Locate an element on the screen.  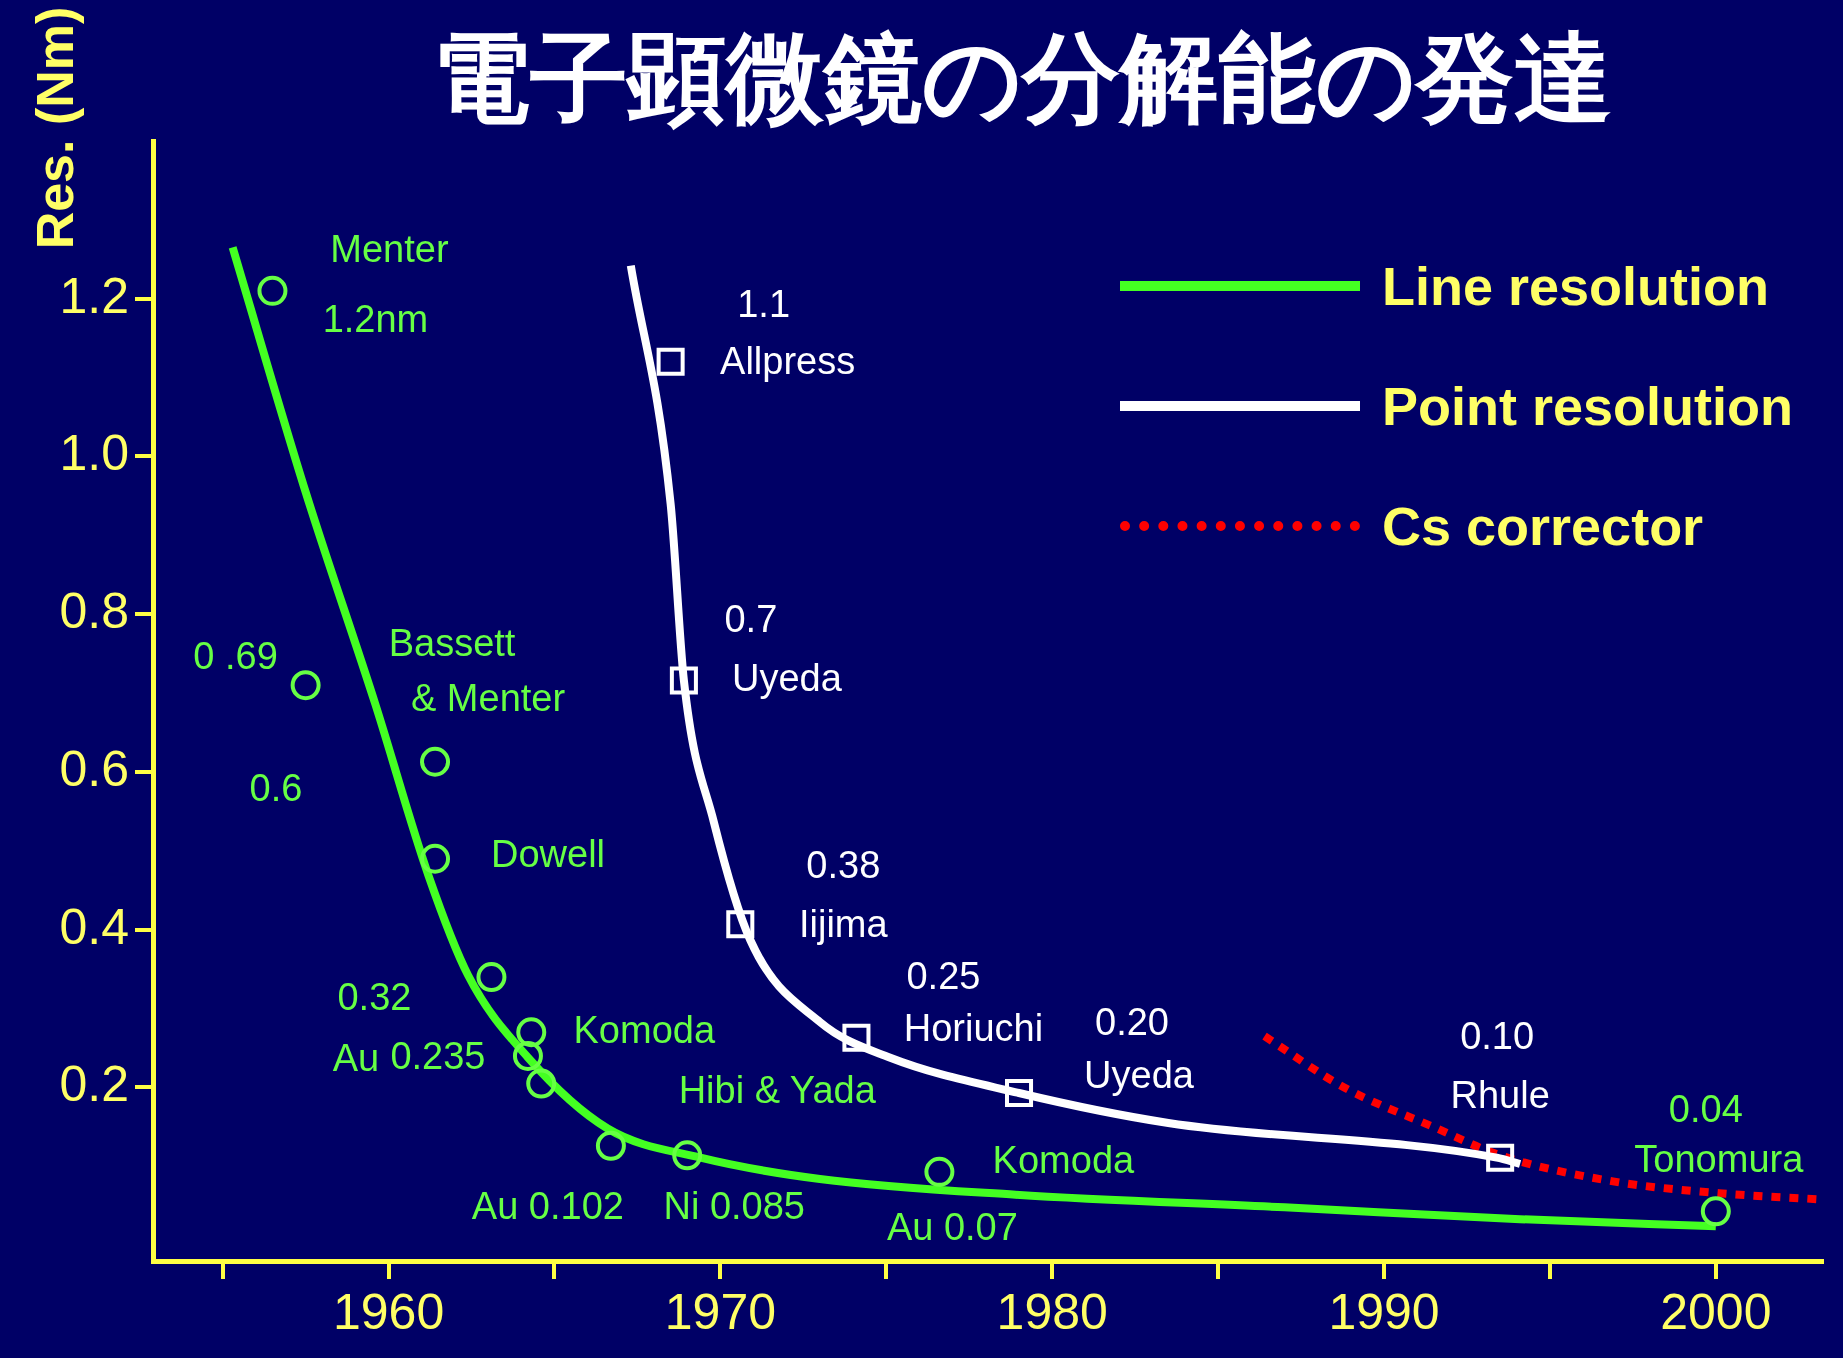
legend-label: Cs corrector is located at coordinates (1543, 526).